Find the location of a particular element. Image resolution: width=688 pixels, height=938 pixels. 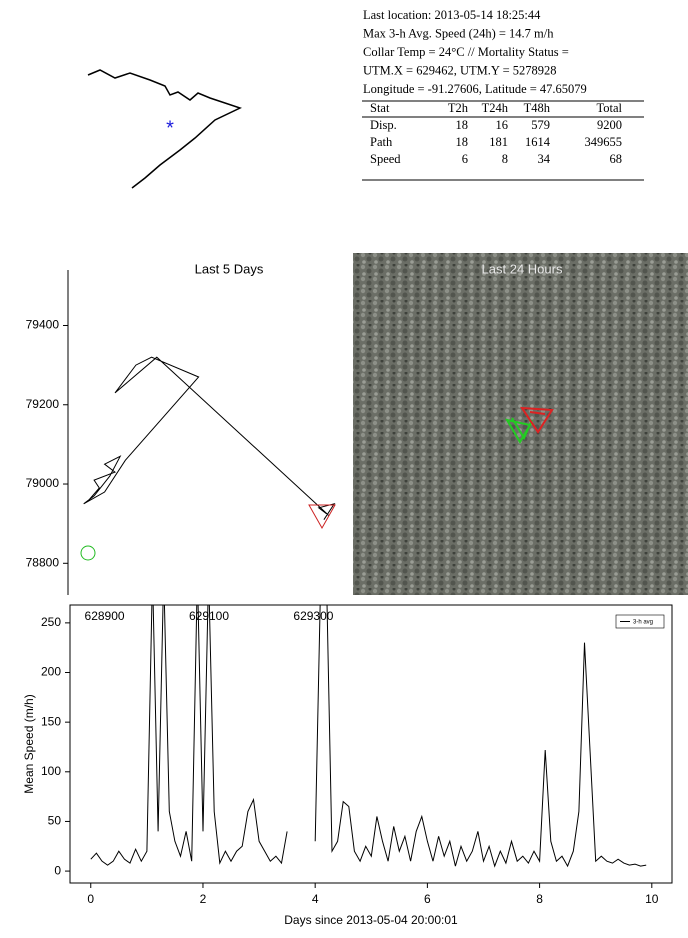

chart-title: Last 5 Days is located at coordinates (229, 268).